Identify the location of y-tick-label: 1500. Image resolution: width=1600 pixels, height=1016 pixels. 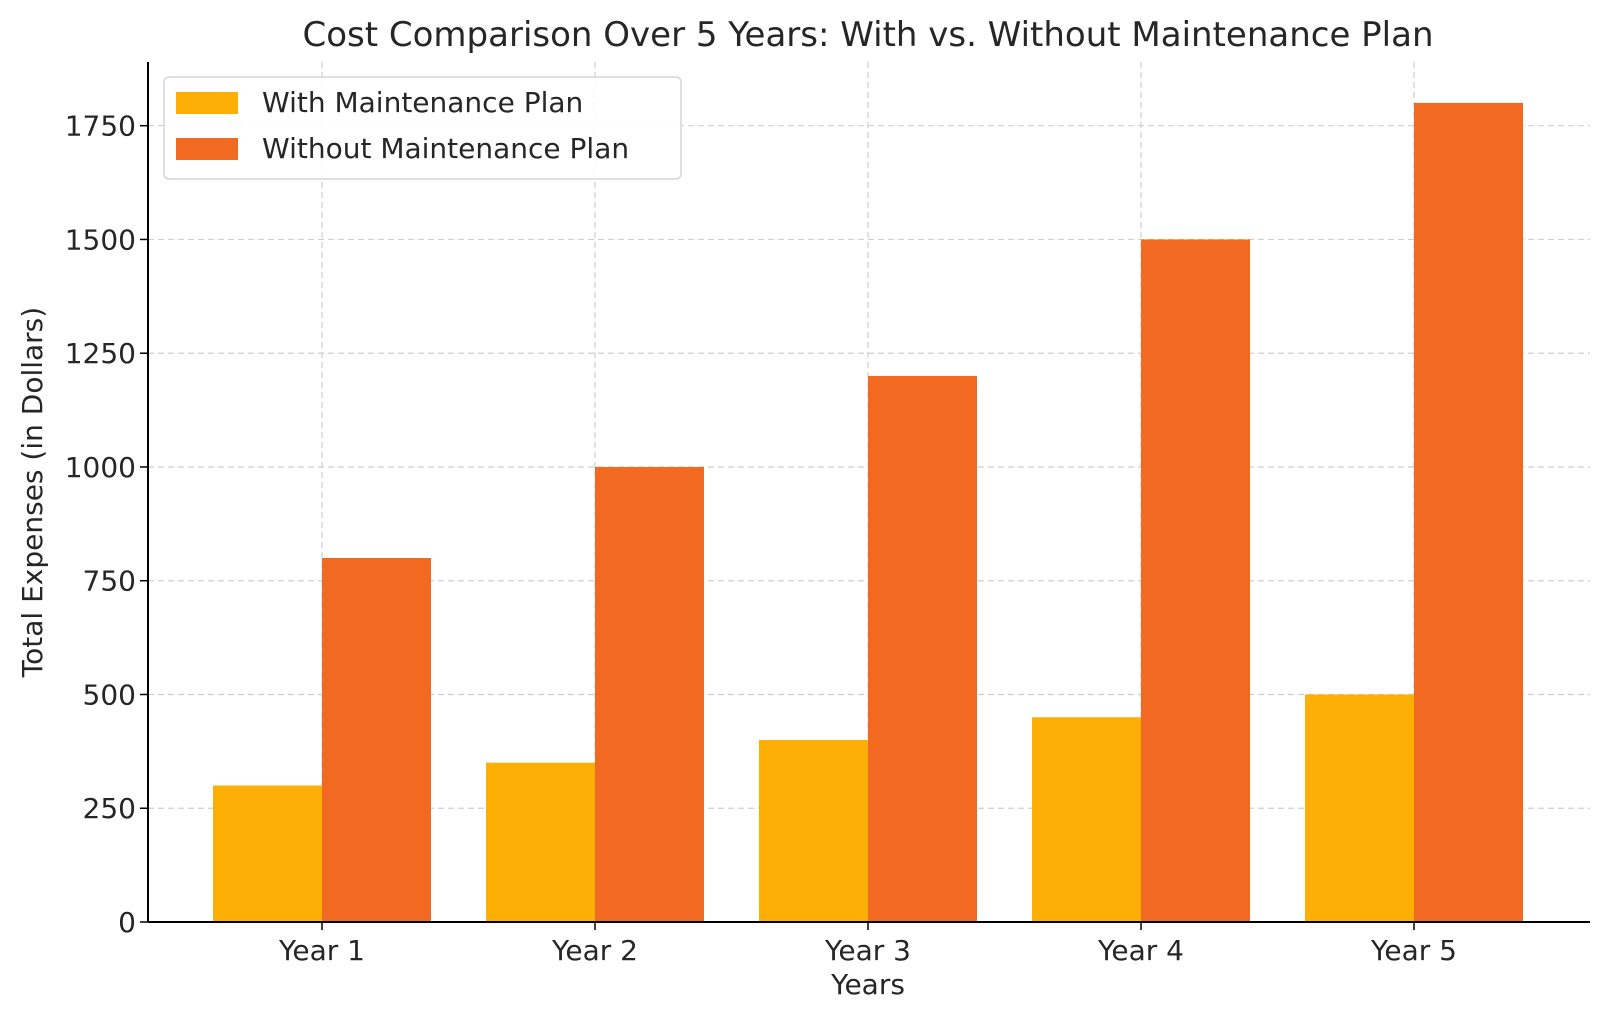
(100, 239).